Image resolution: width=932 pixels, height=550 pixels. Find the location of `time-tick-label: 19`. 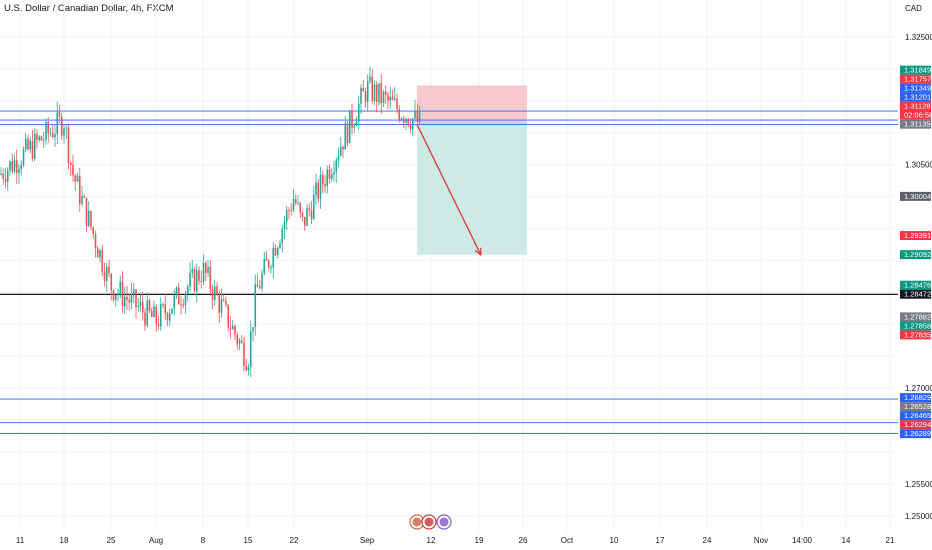

time-tick-label: 19 is located at coordinates (479, 540).